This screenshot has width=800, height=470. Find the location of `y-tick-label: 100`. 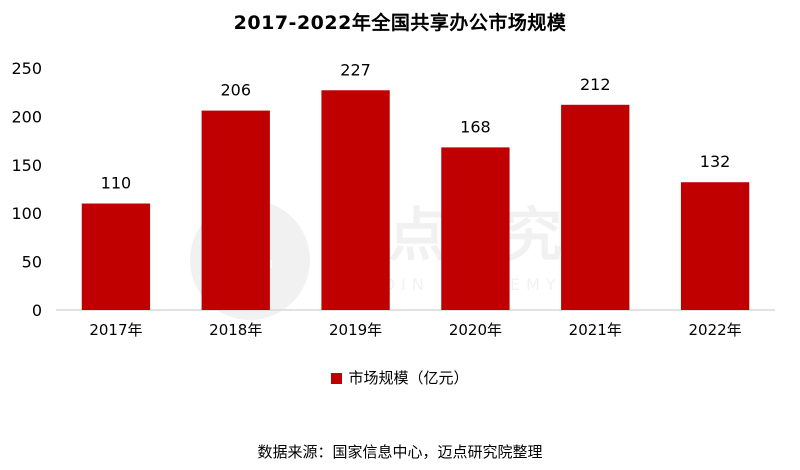

y-tick-label: 100 is located at coordinates (26, 213).